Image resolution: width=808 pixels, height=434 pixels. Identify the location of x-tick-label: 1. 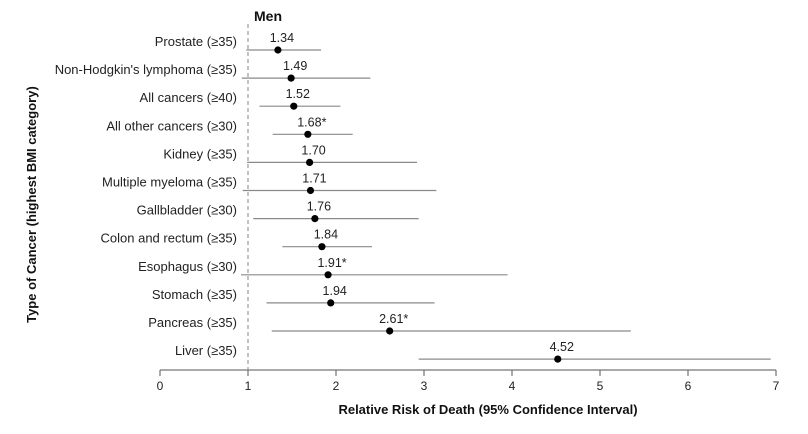
(248, 386).